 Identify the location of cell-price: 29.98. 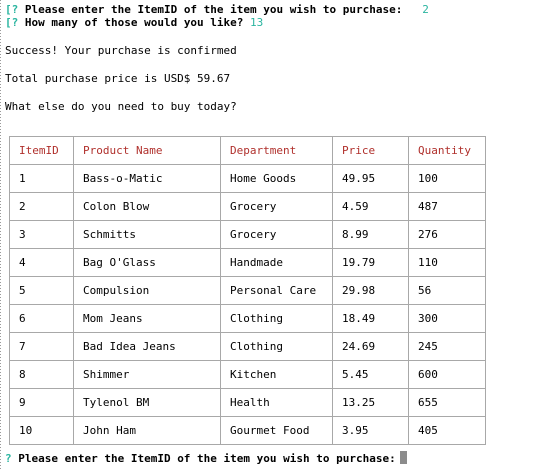
(370, 290).